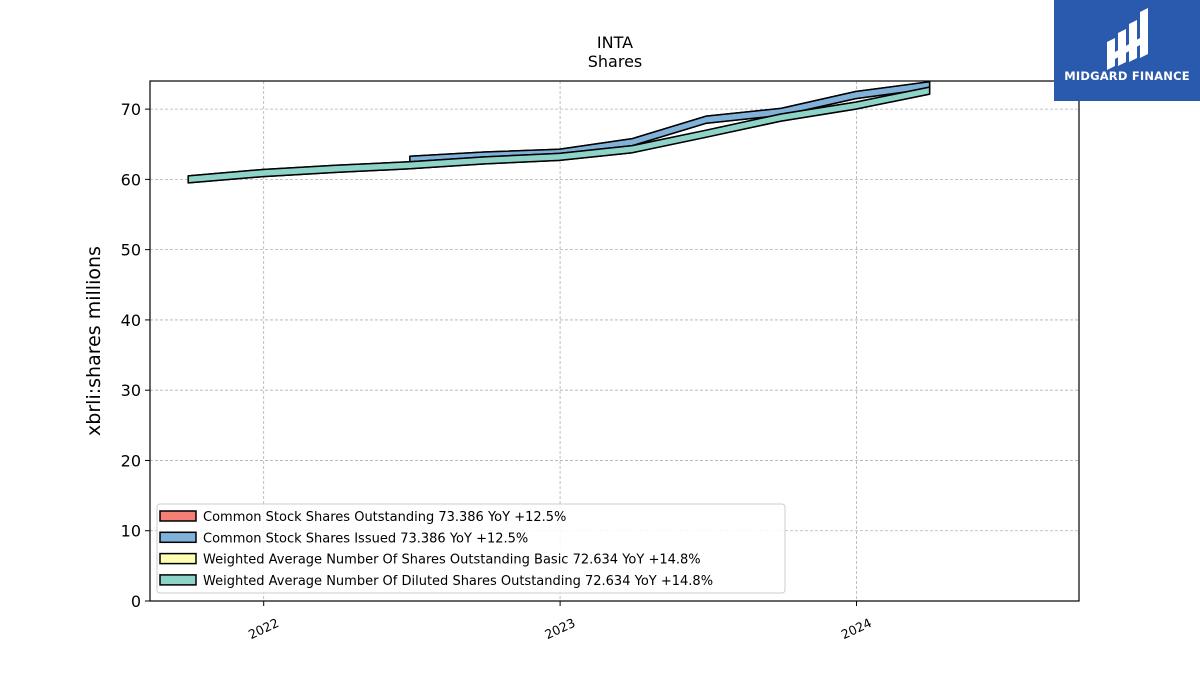  What do you see at coordinates (136, 601) in the screenshot?
I see `y-tick-label: 0` at bounding box center [136, 601].